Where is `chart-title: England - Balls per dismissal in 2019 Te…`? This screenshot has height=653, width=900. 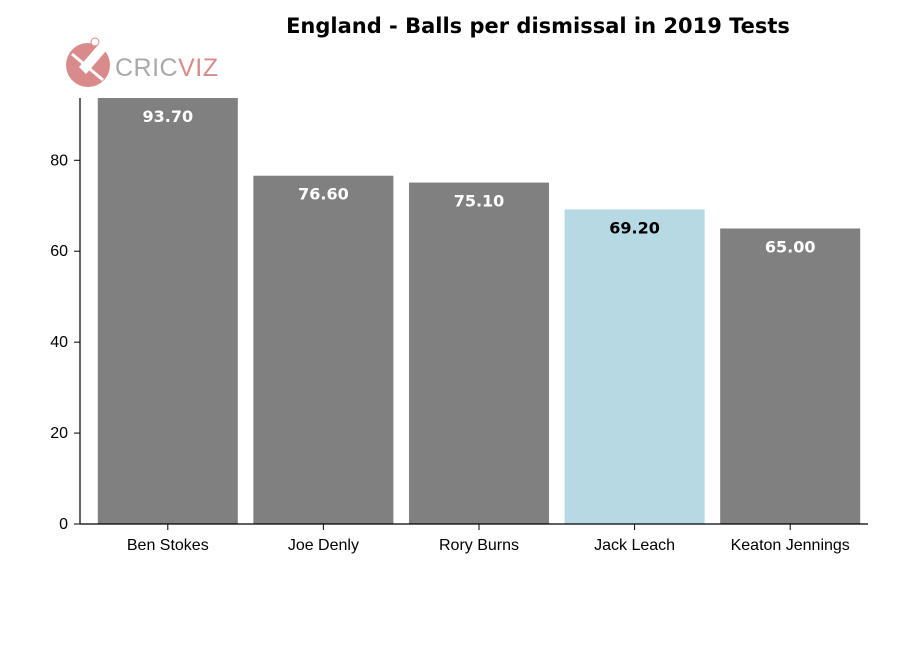
chart-title: England - Balls per dismissal in 2019 Te… is located at coordinates (538, 26).